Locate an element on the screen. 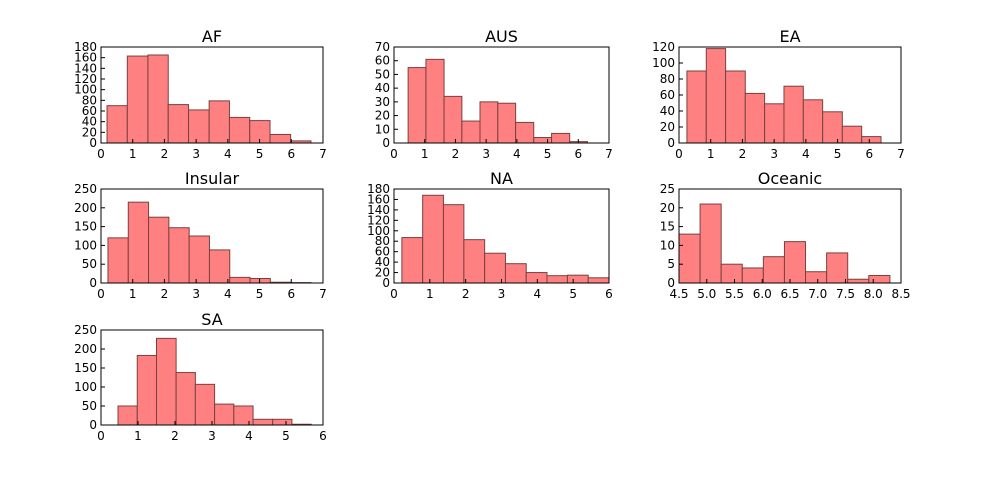 The width and height of the screenshot is (1000, 500). y-tick-label: 70 is located at coordinates (382, 47).